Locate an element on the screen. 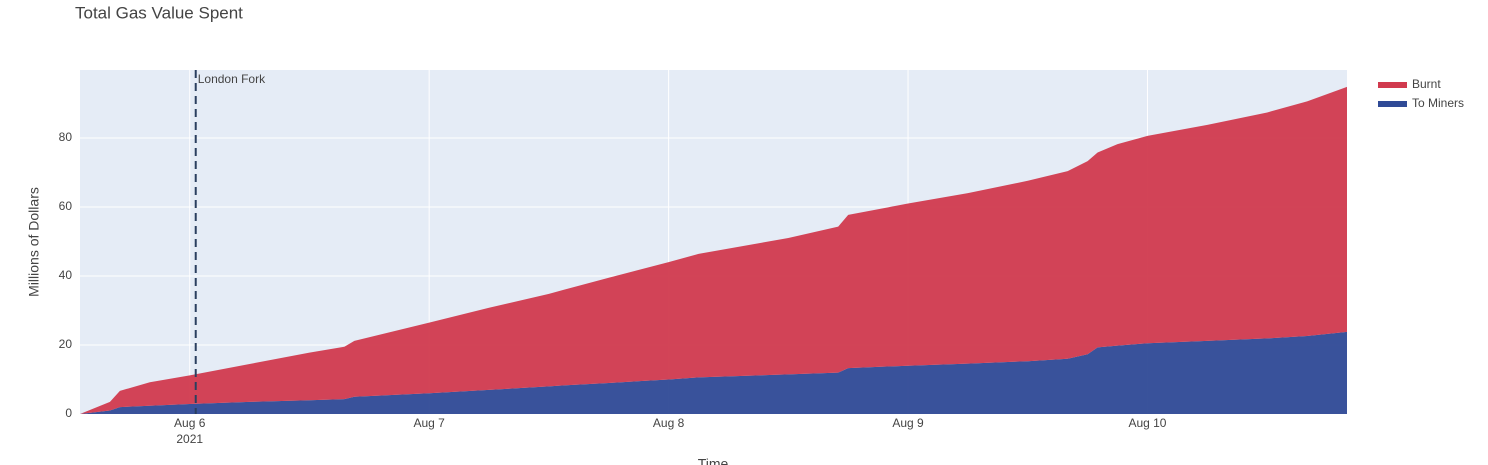 This screenshot has height=465, width=1488. x-axis-label: Time is located at coordinates (713, 460).